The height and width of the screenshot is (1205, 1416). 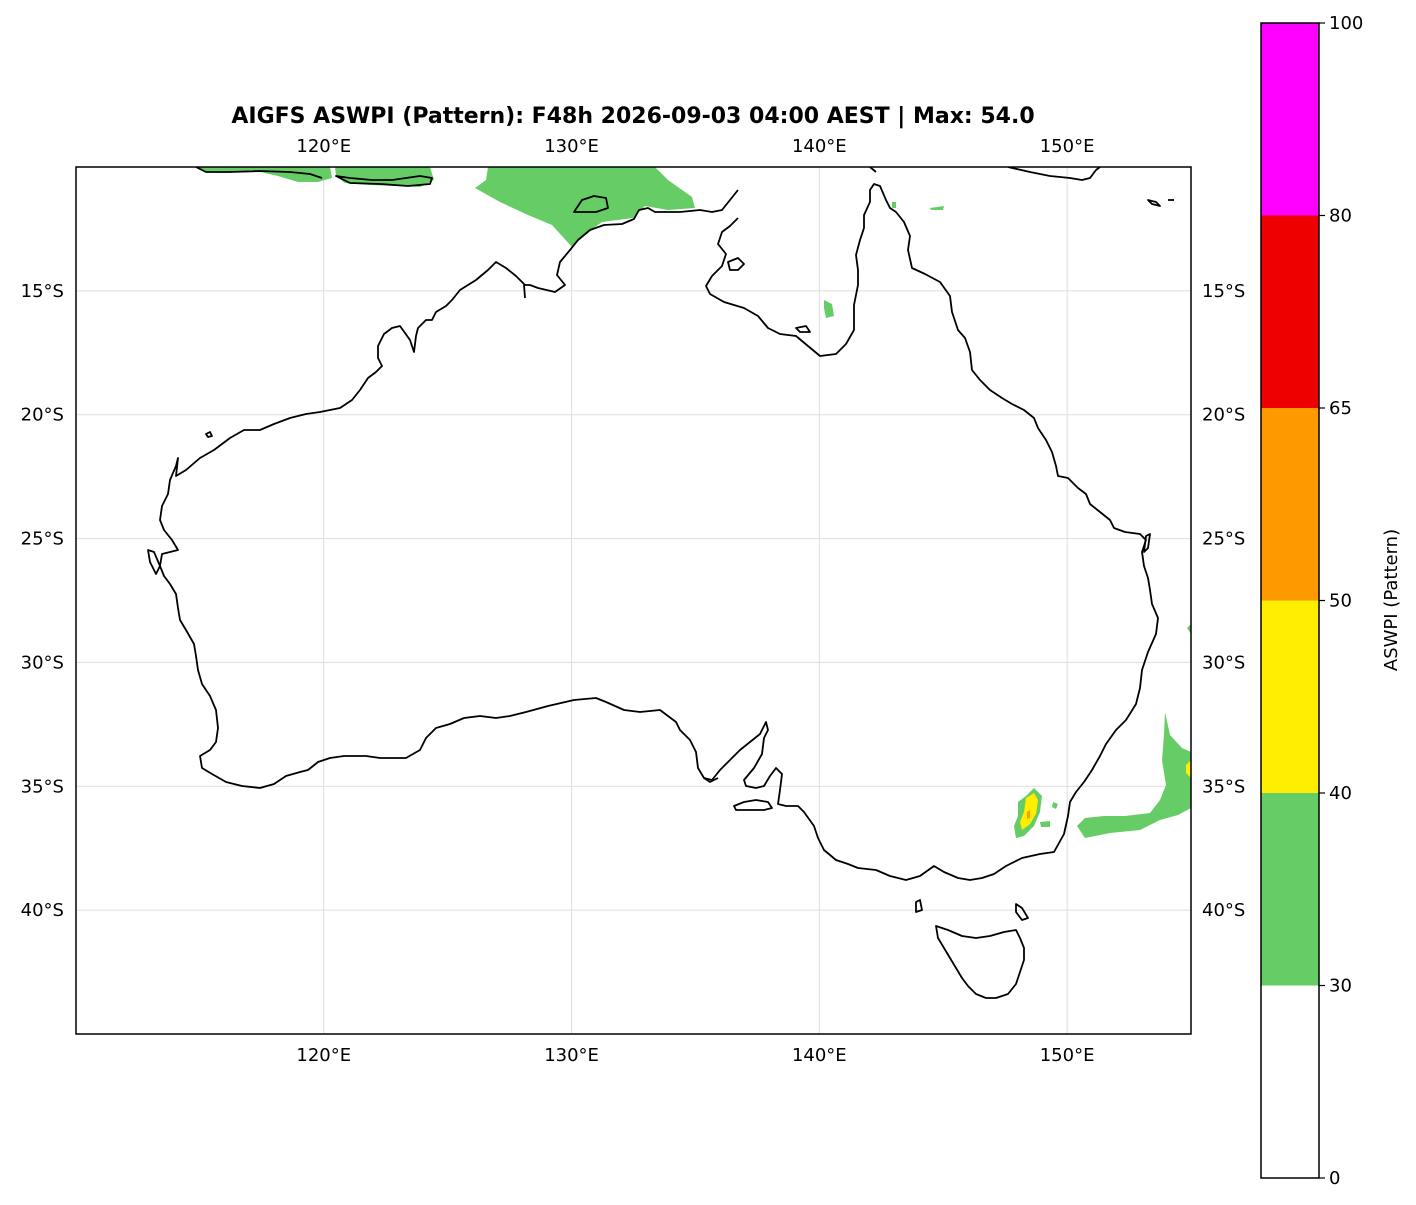 What do you see at coordinates (259, 173) in the screenshot?
I see `coastline-lesser-sunda` at bounding box center [259, 173].